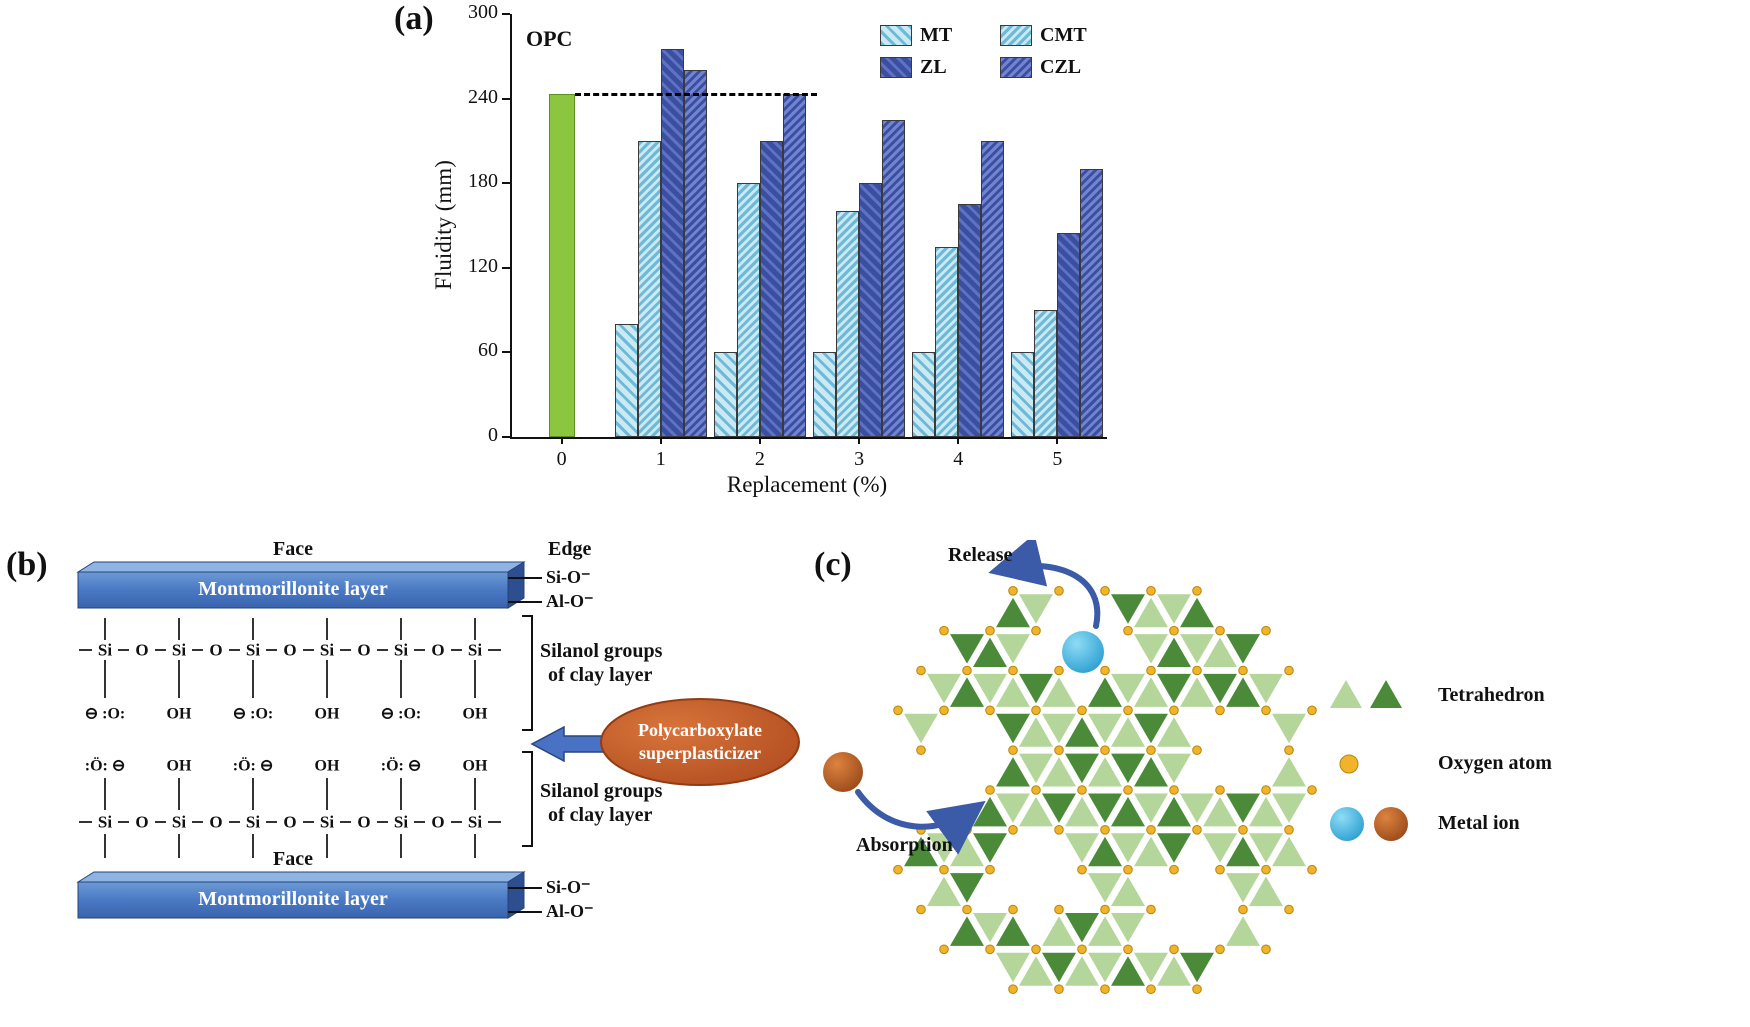  I want to click on legend-oxygen-icon, so click(1349, 764).